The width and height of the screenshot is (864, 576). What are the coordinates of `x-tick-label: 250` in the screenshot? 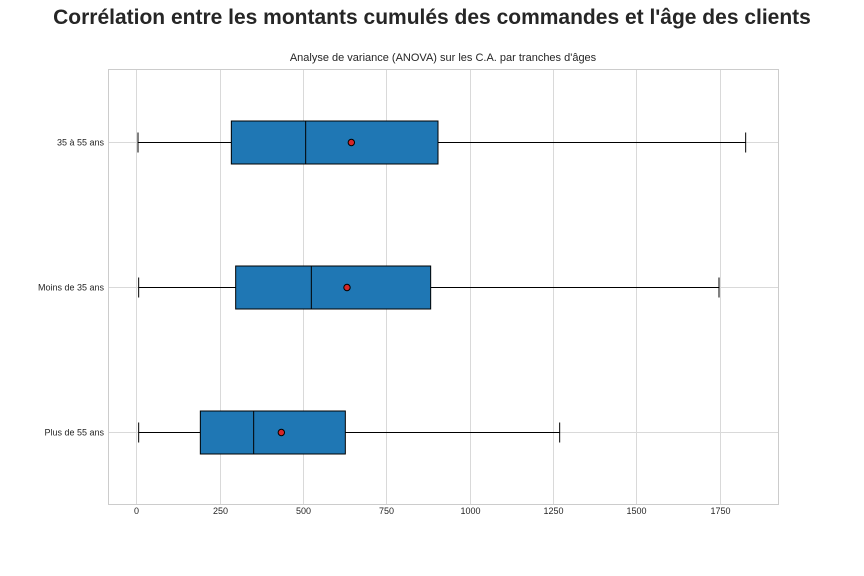 It's located at (220, 511).